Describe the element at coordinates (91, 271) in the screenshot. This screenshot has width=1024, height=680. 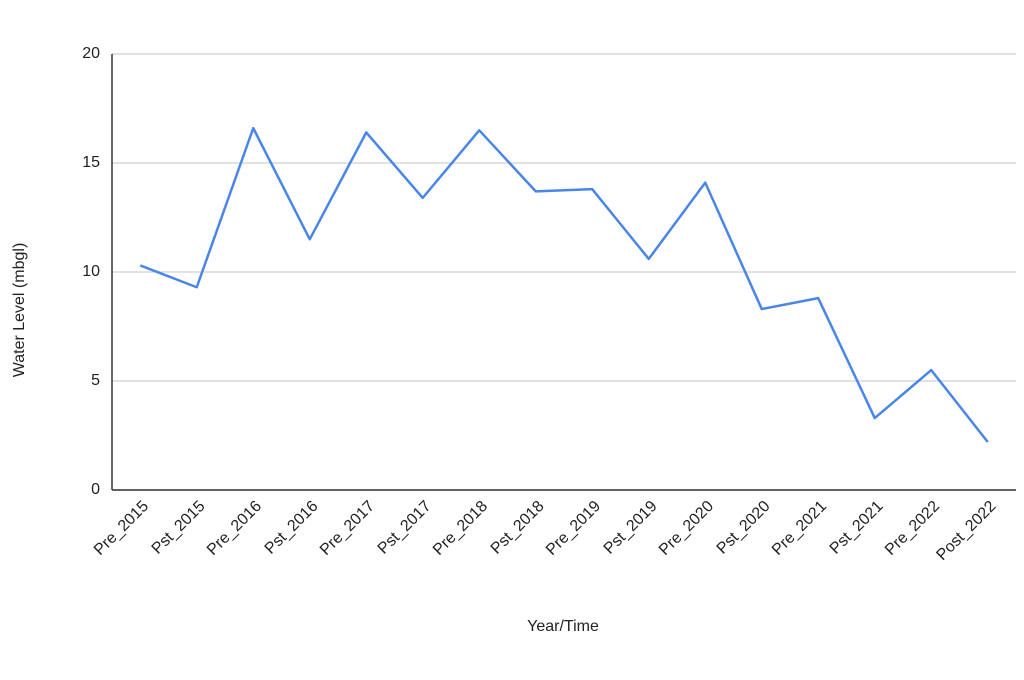
I see `y-tick-label: 10` at that location.